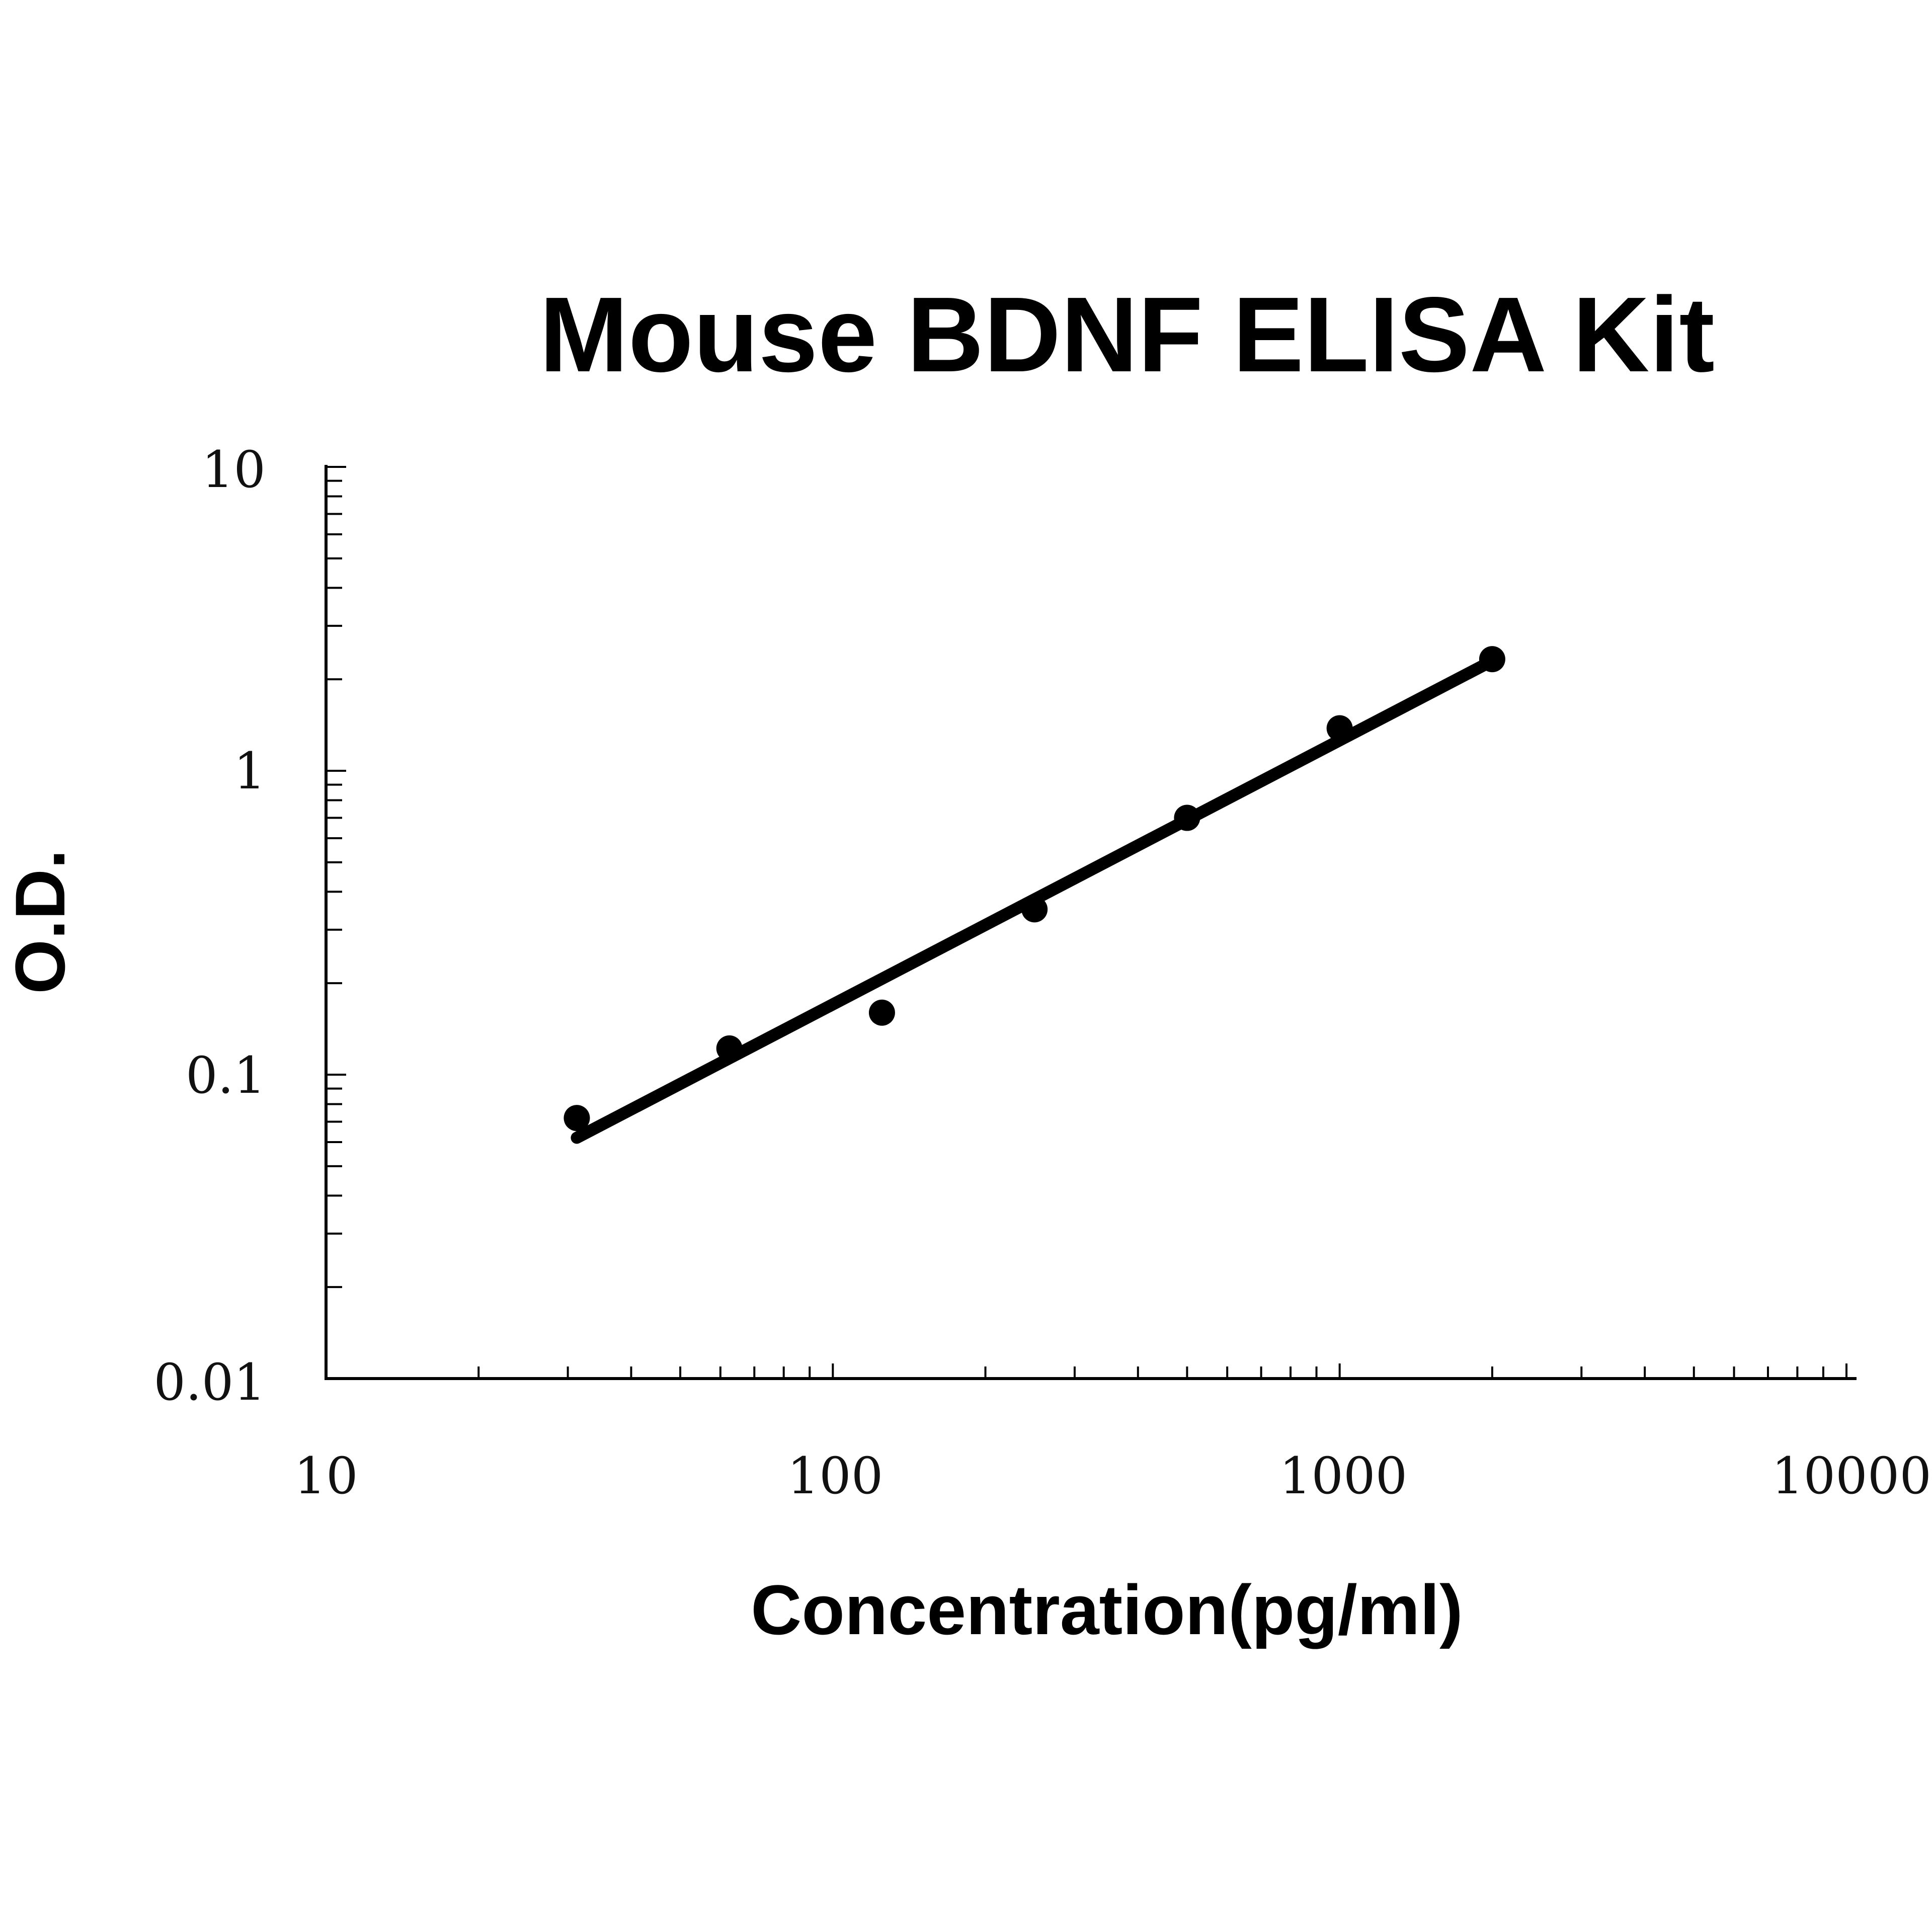  What do you see at coordinates (249, 771) in the screenshot?
I see `y-tick-label: 1` at bounding box center [249, 771].